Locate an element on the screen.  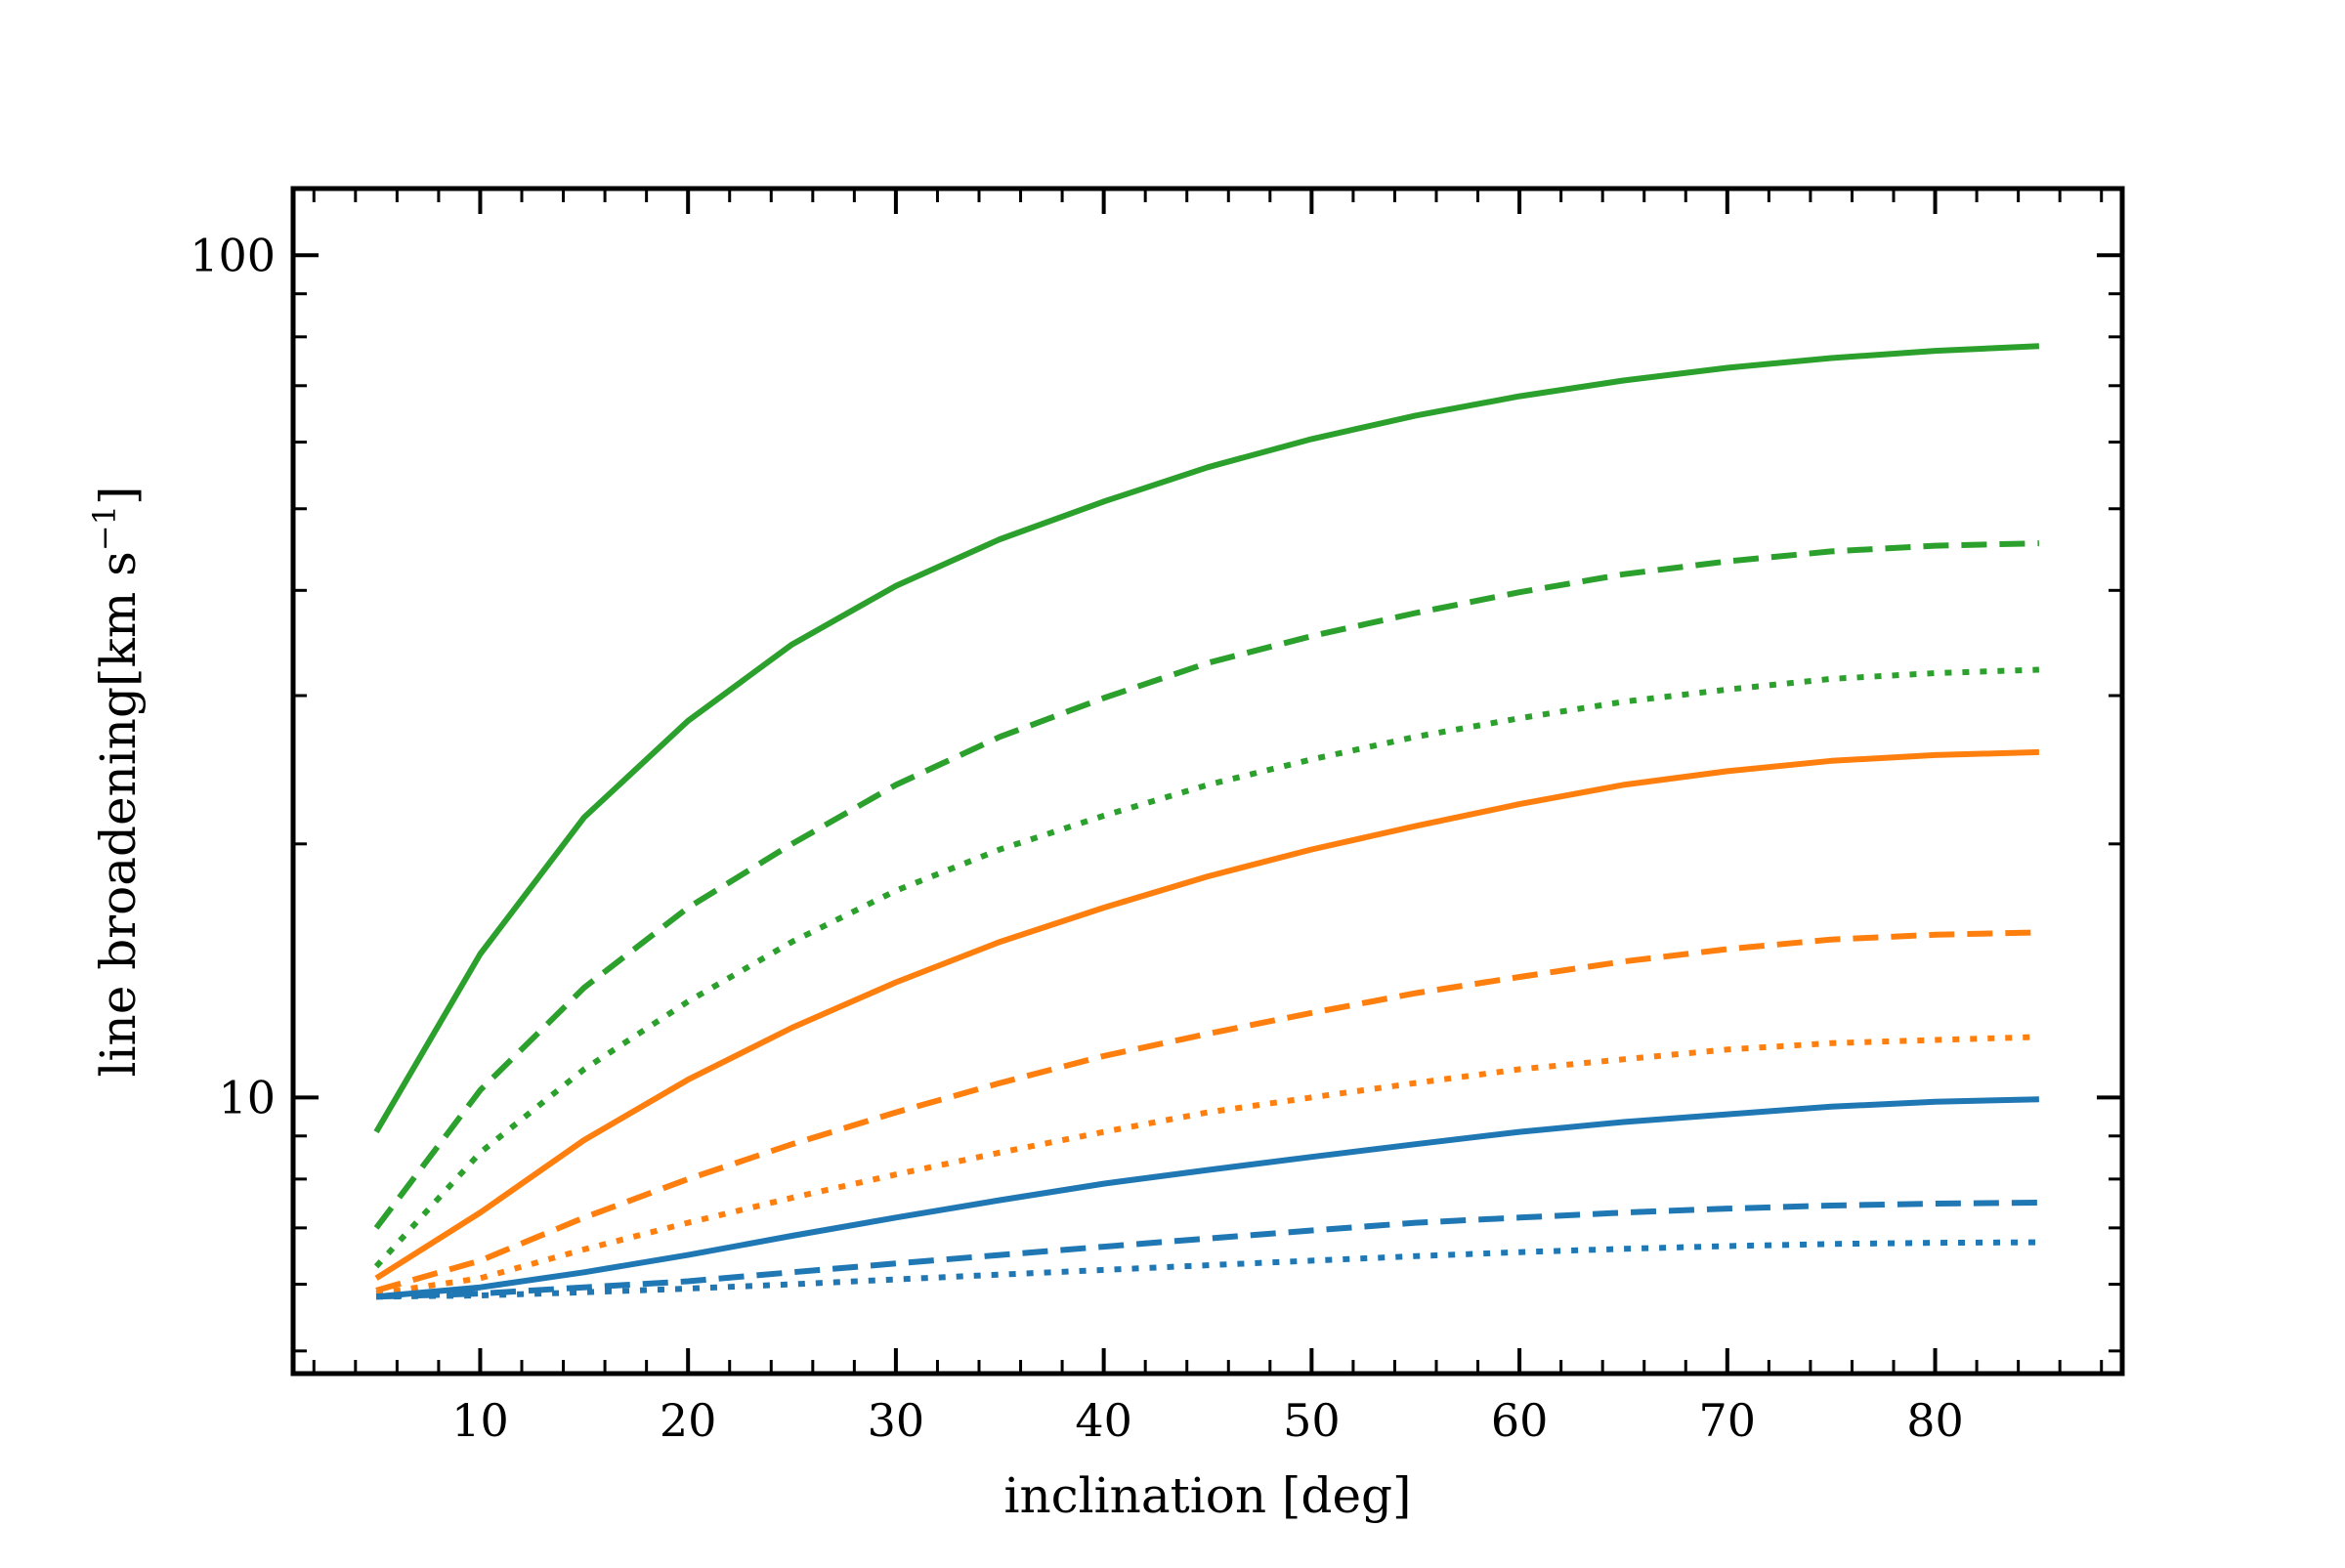
x-tick-label: 50 is located at coordinates (1312, 1420).